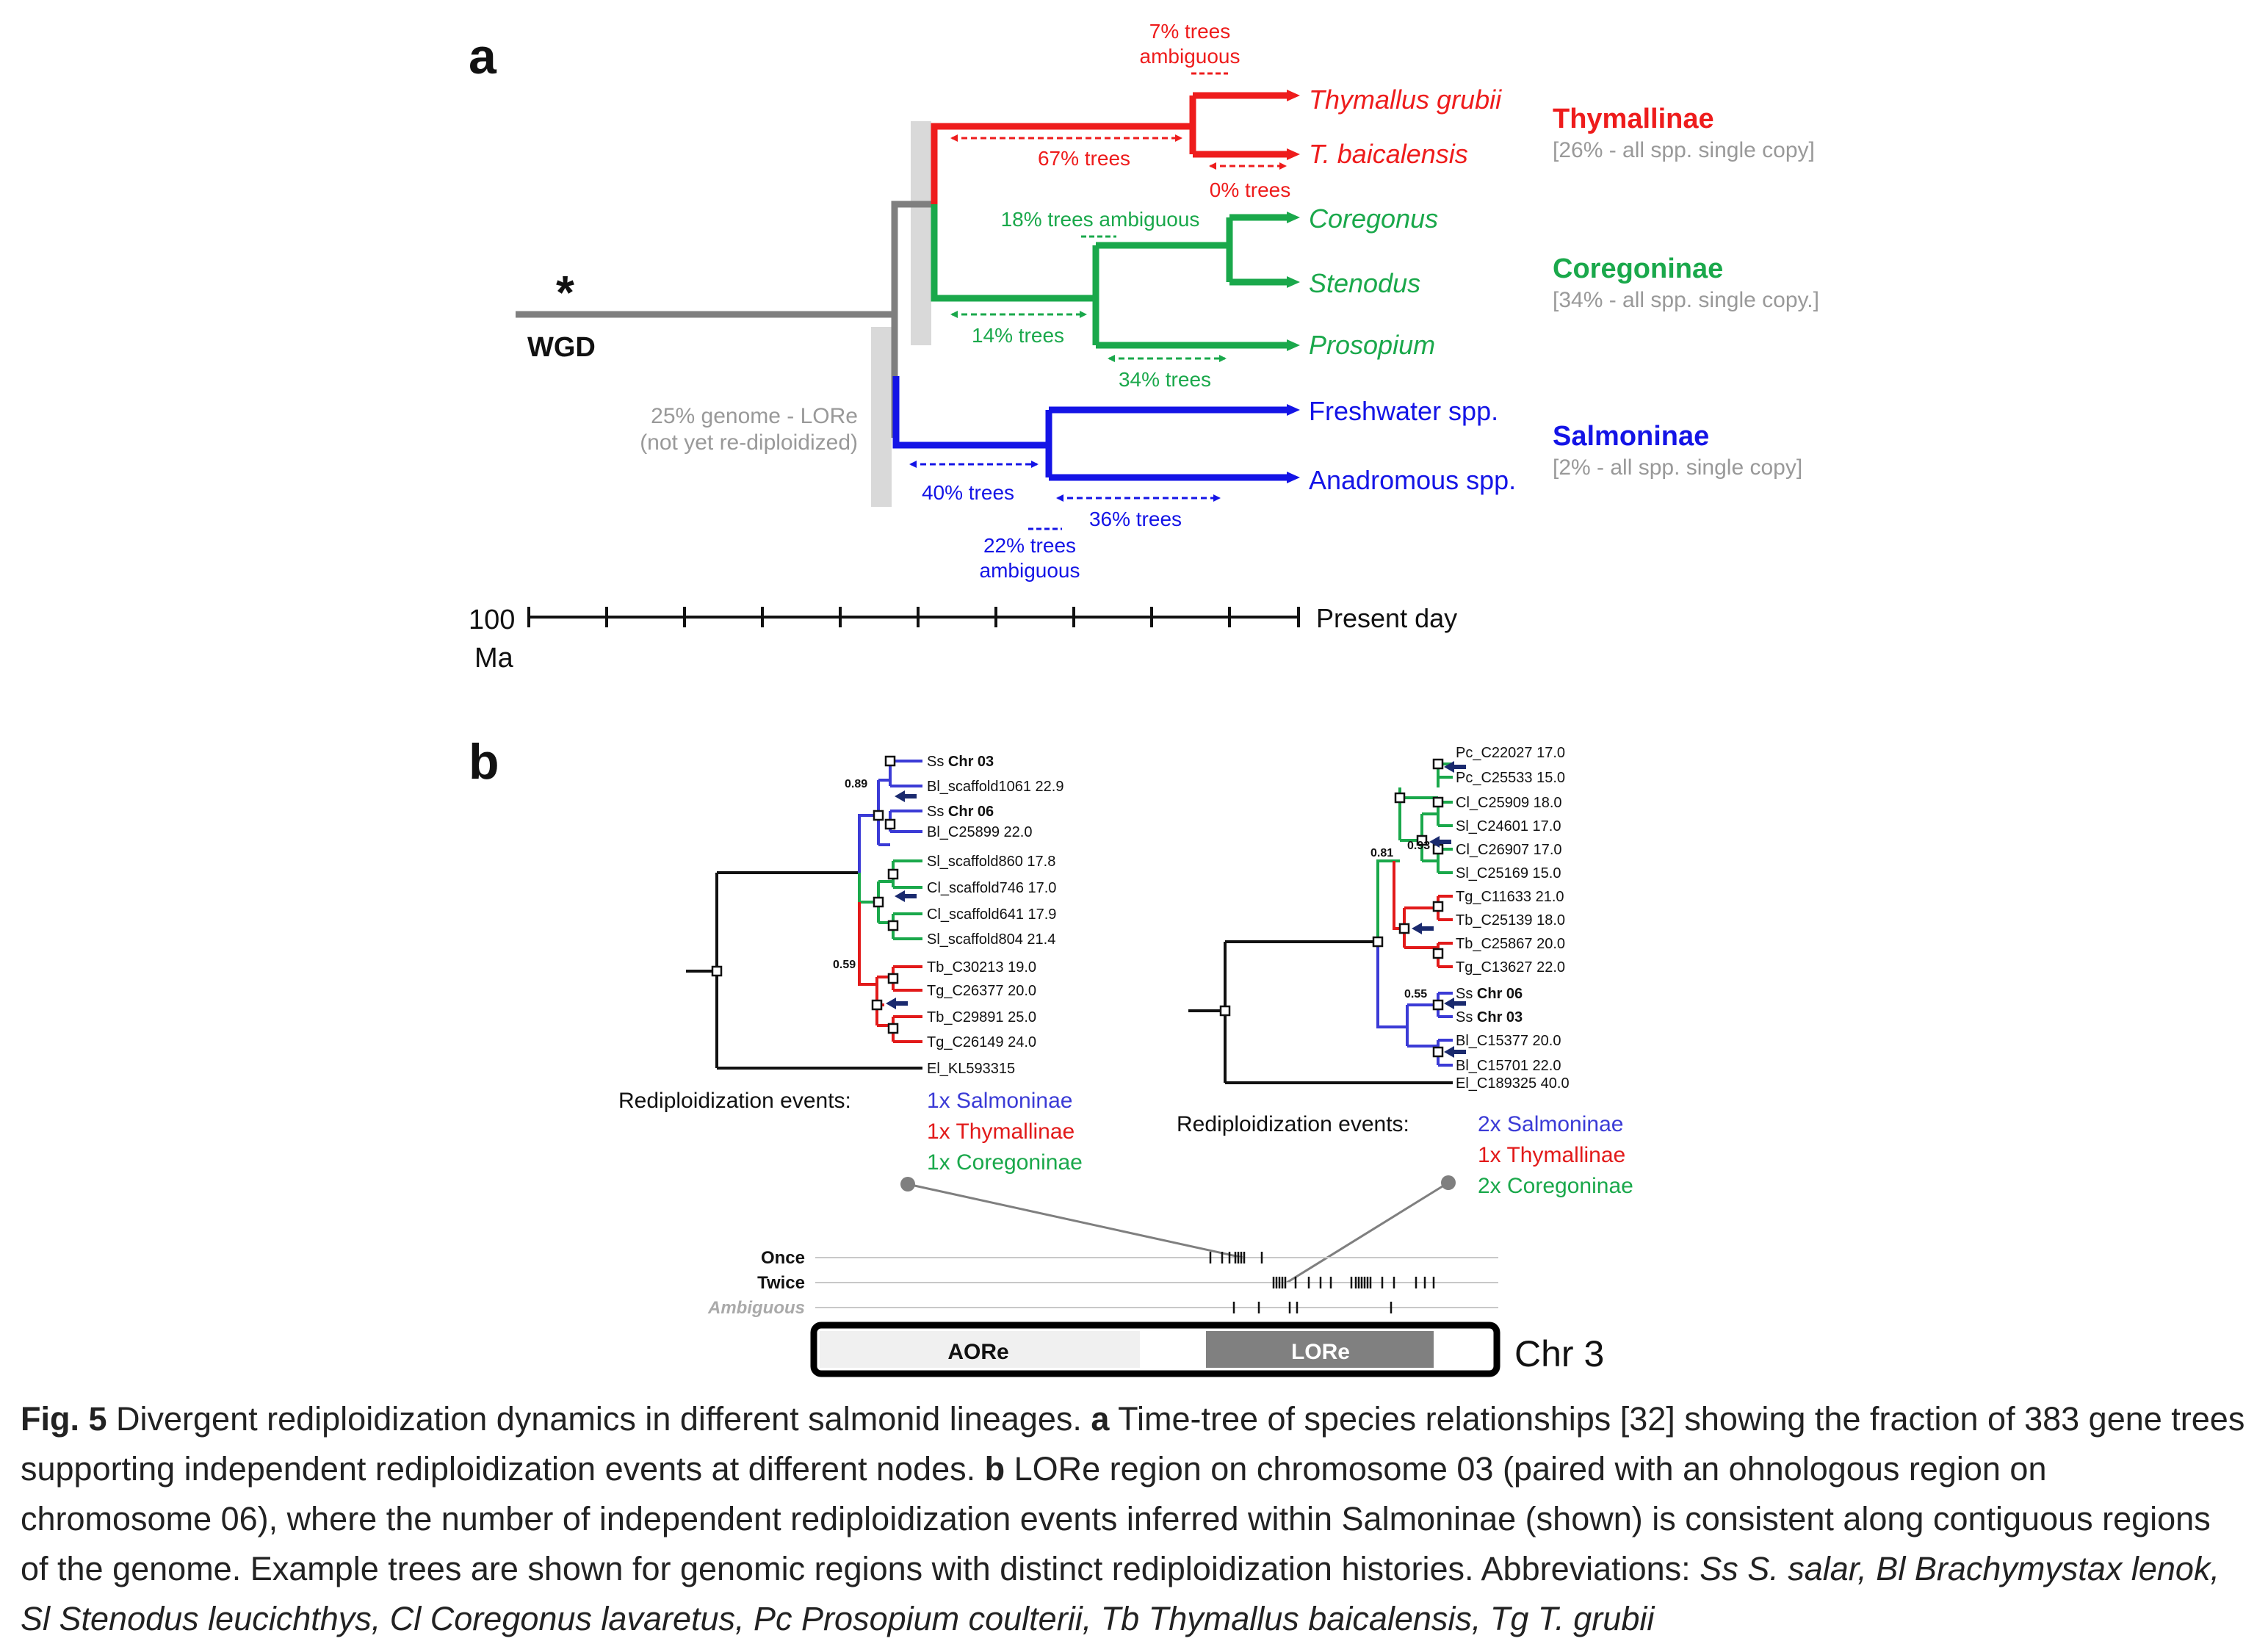 The height and width of the screenshot is (1644, 2268). What do you see at coordinates (994, 1469) in the screenshot?
I see `caption-b-label: b` at bounding box center [994, 1469].